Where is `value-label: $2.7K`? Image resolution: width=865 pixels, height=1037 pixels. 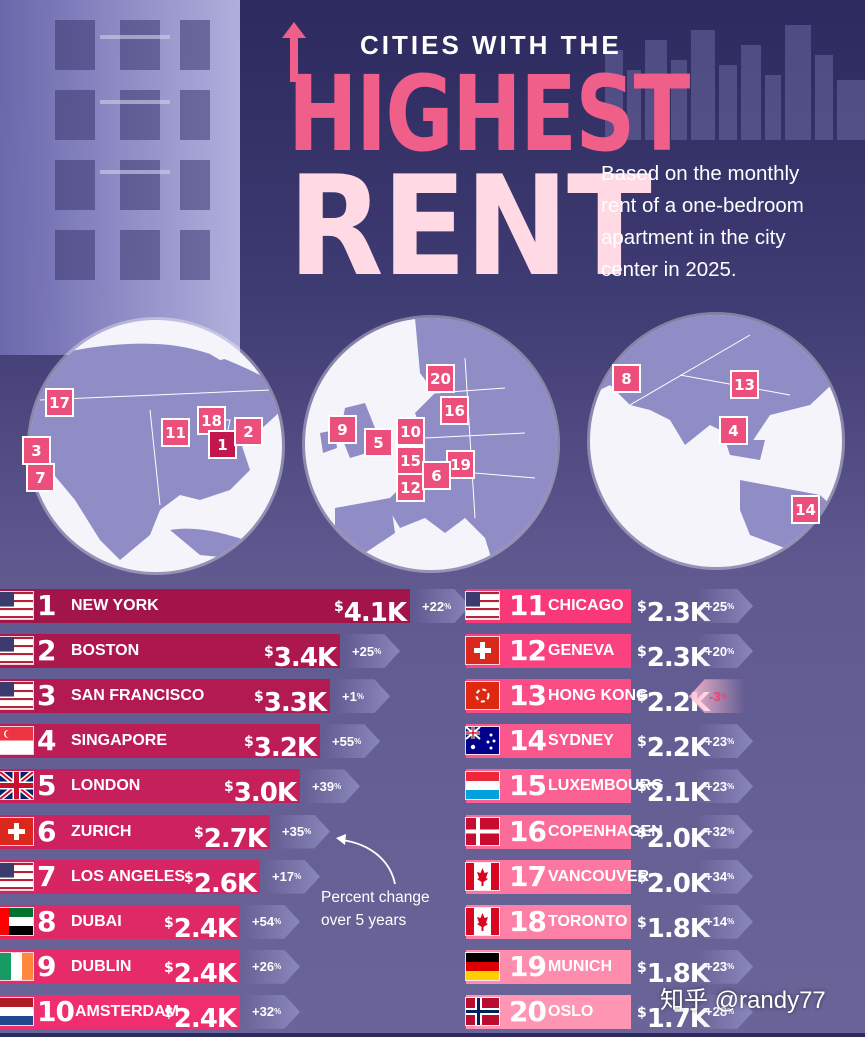 value-label: $2.7K is located at coordinates (230, 838).